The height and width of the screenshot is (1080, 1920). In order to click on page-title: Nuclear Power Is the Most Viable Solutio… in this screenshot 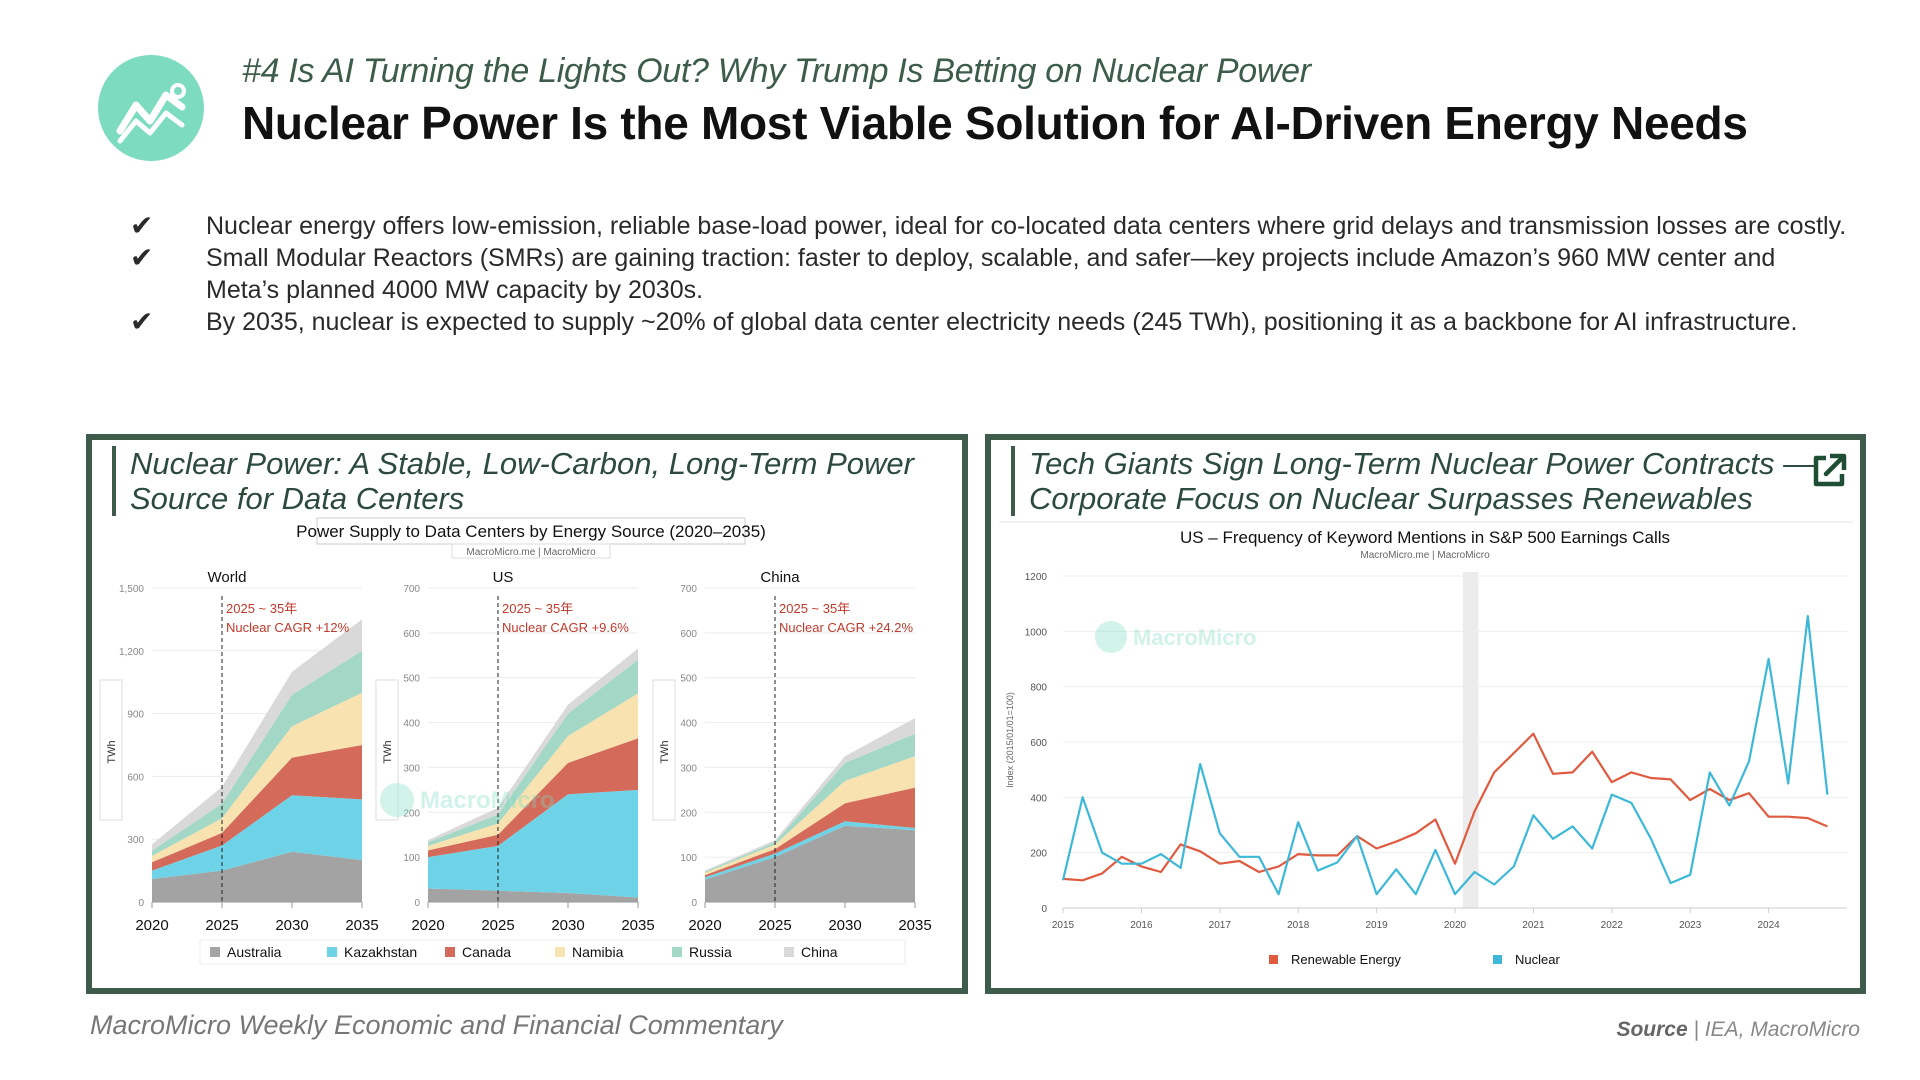, I will do `click(995, 123)`.